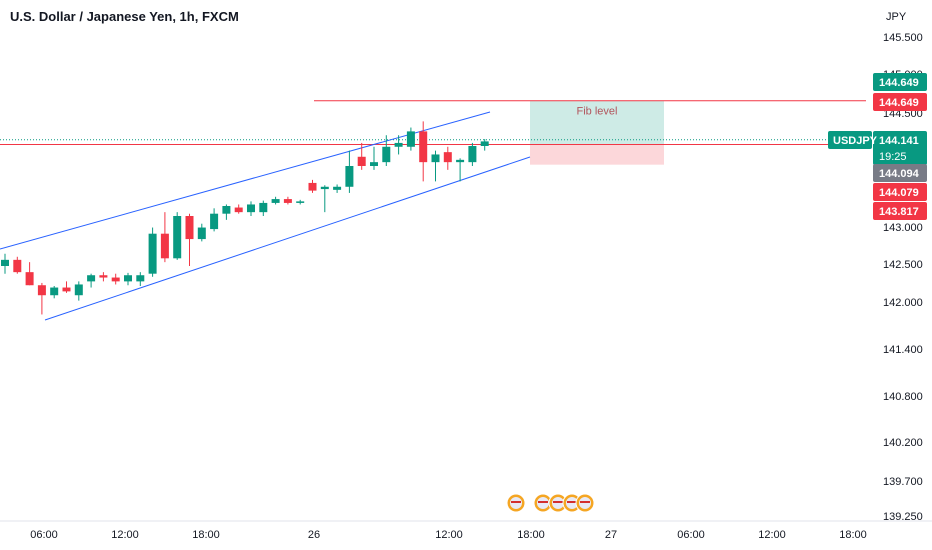  I want to click on y-tick-label: 141.400, so click(903, 350).